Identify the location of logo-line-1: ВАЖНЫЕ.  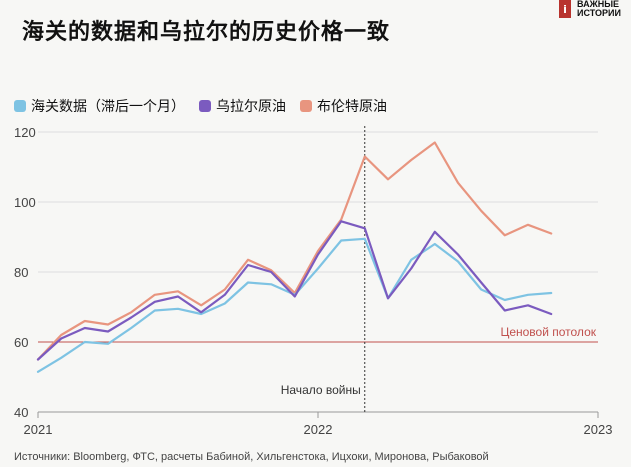
(598, 4).